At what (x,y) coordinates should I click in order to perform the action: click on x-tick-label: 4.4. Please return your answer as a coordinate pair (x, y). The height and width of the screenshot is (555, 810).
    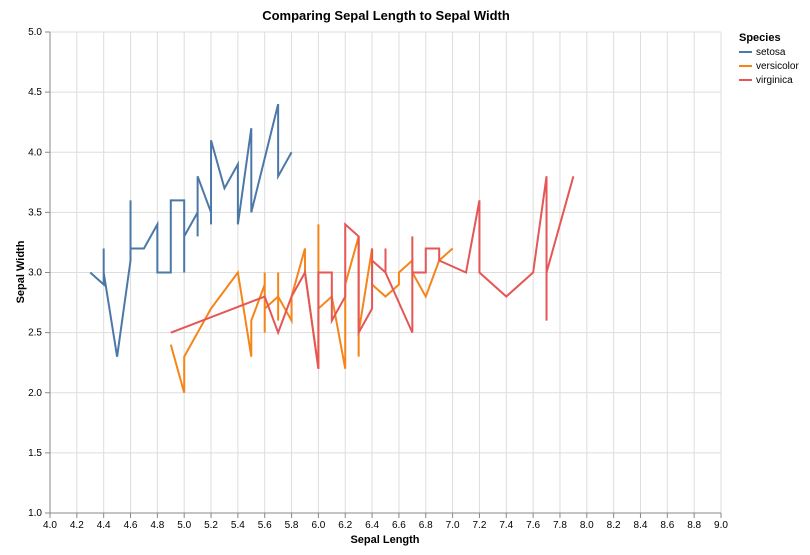
    Looking at the image, I should click on (104, 525).